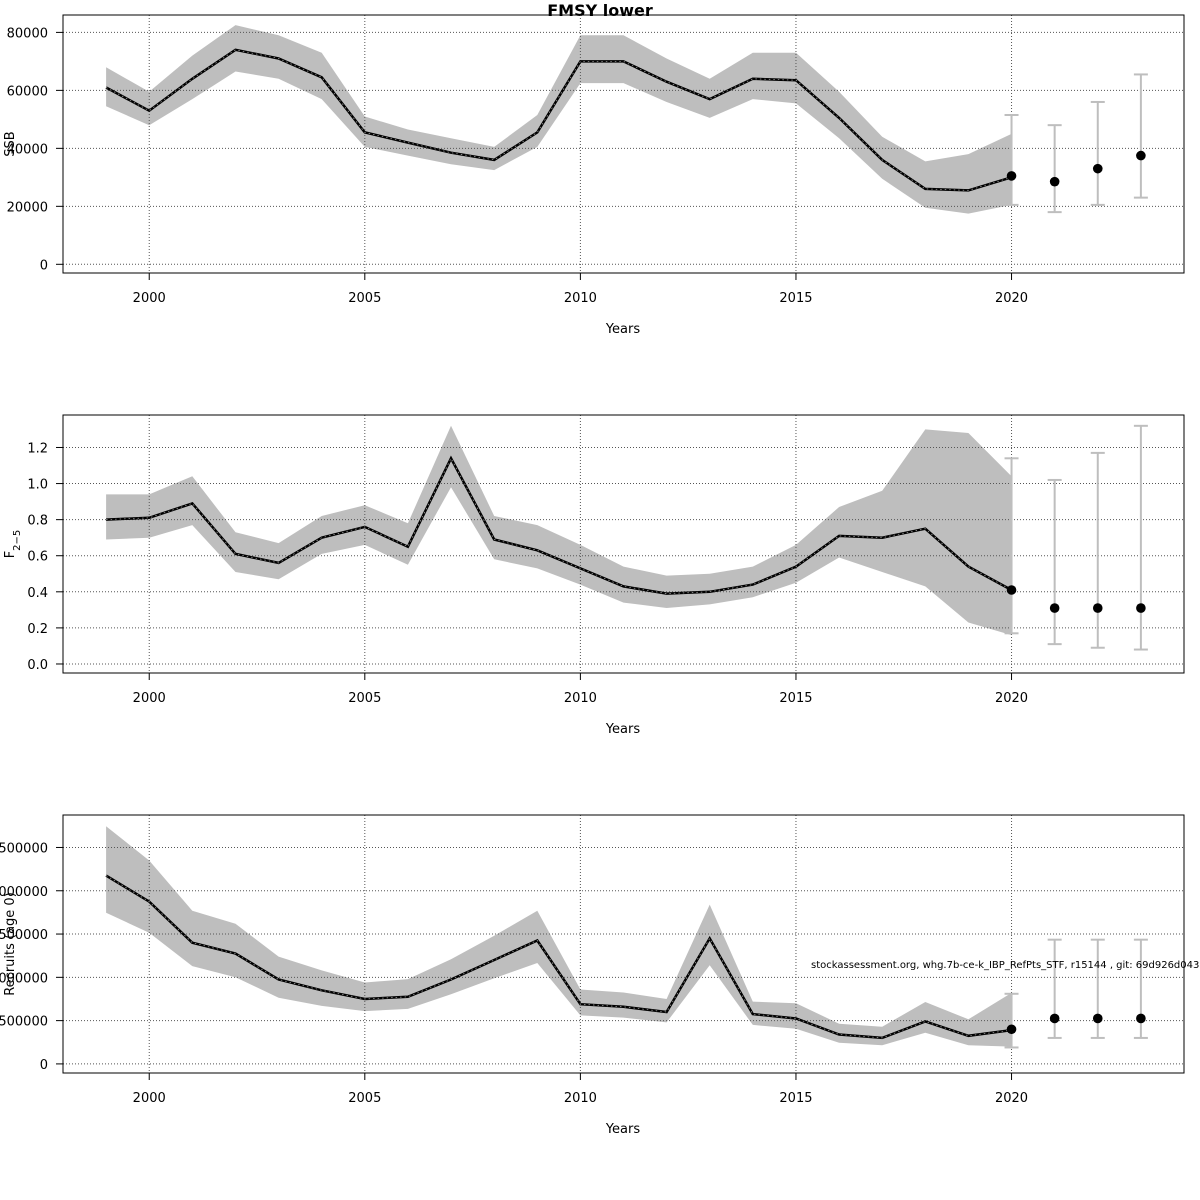 This screenshot has width=1200, height=1200. I want to click on y-axis-label: SSB, so click(10, 143).